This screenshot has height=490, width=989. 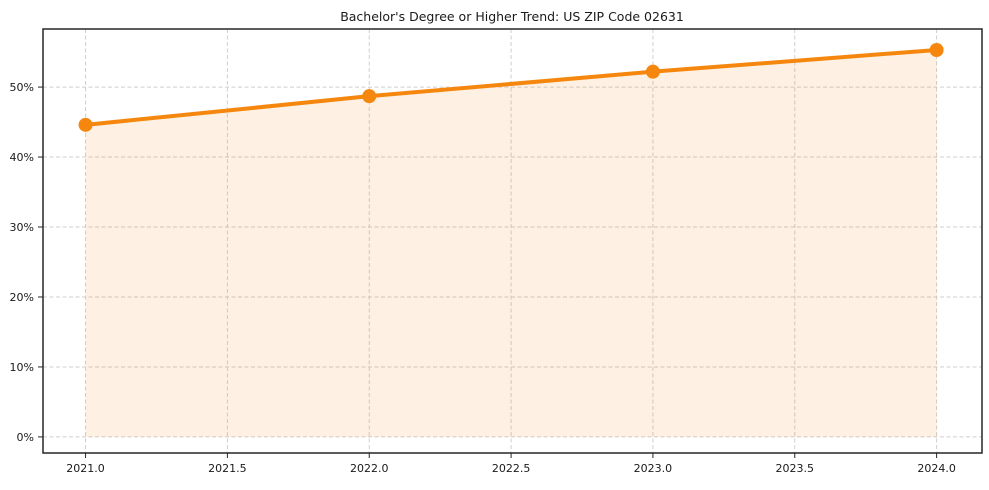 I want to click on x-tick-label: 2022.0, so click(x=369, y=468).